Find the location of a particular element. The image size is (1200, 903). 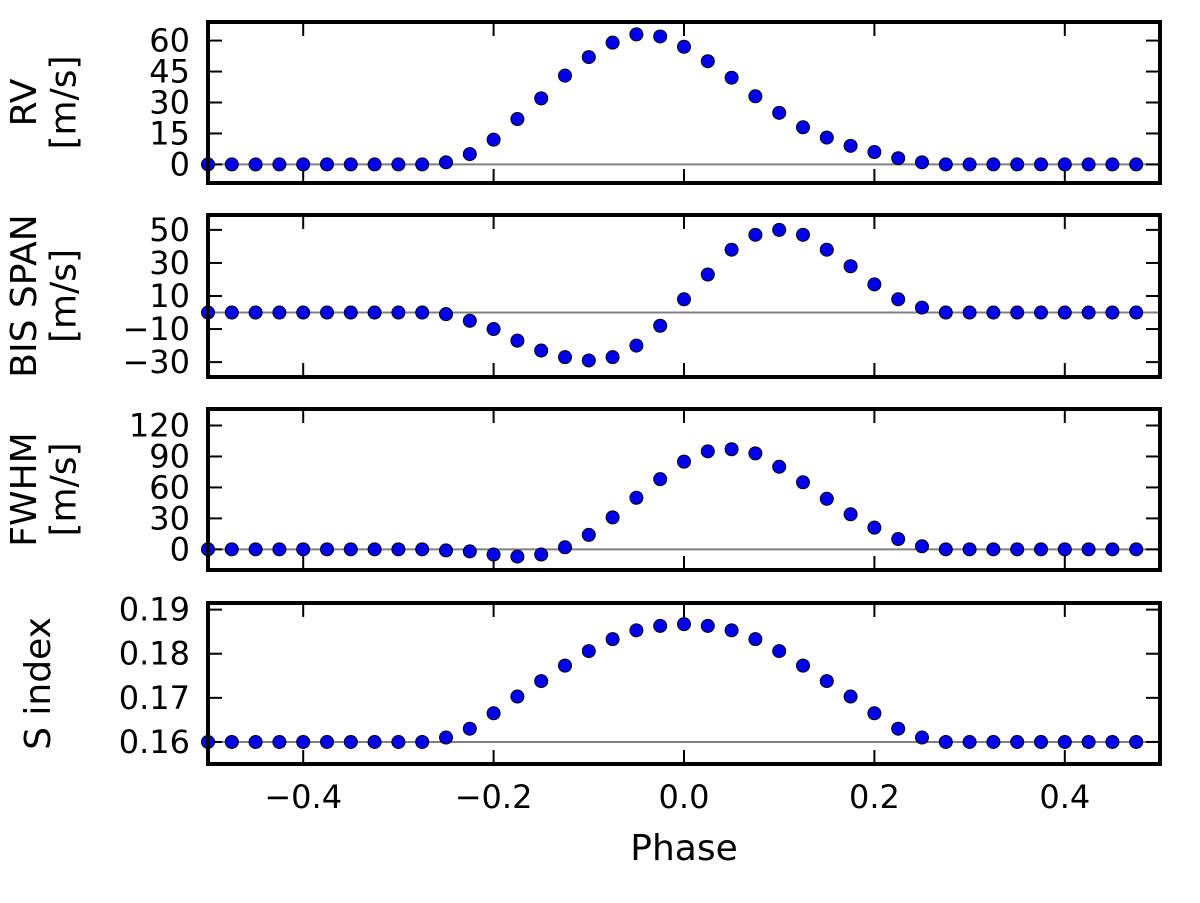

y-axis-label: BIS SPAN[m/s] is located at coordinates (44, 295).